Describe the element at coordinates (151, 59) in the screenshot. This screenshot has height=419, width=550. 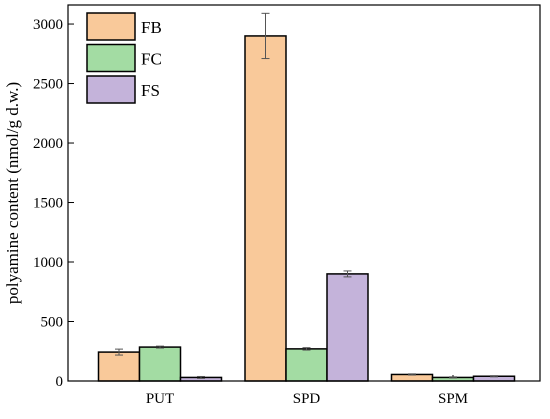
I see `legend-label: FC` at that location.